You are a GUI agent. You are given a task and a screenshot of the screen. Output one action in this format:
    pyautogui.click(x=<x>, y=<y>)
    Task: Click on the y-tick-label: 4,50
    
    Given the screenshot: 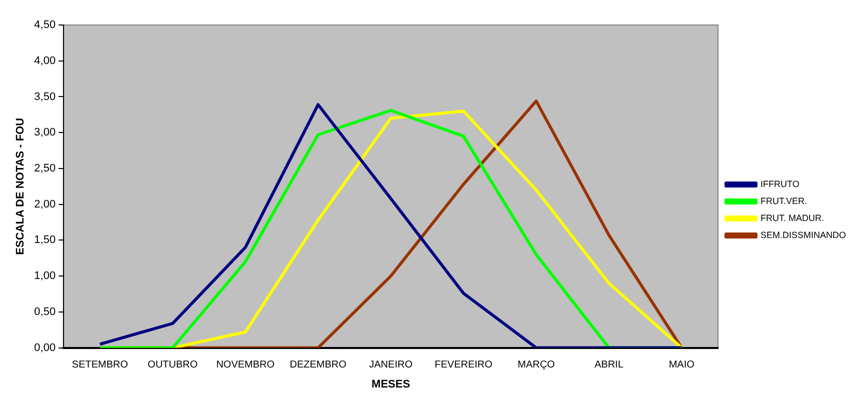 What is the action you would take?
    pyautogui.click(x=45, y=25)
    